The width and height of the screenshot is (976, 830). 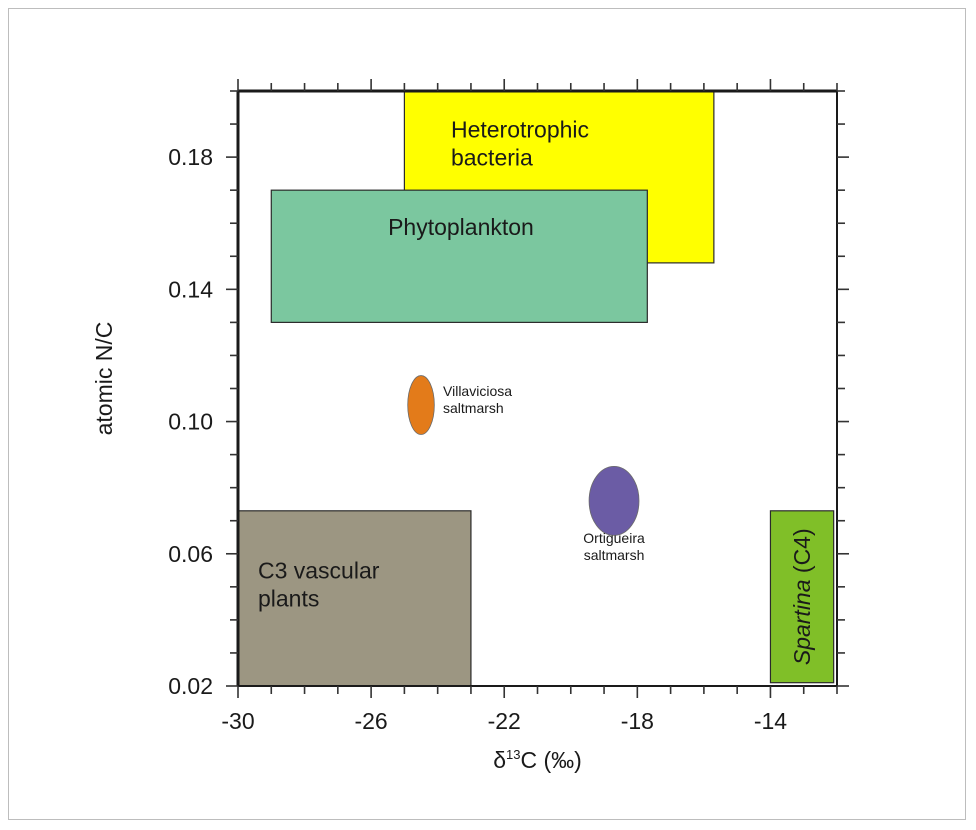 What do you see at coordinates (190, 686) in the screenshot?
I see `y-tick-label: 0.02` at bounding box center [190, 686].